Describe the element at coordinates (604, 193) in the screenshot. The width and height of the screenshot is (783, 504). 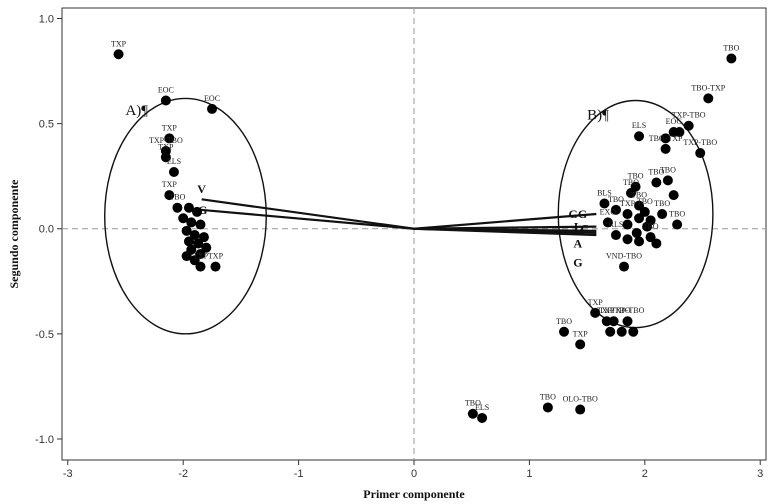
I see `point-label: BLS` at that location.